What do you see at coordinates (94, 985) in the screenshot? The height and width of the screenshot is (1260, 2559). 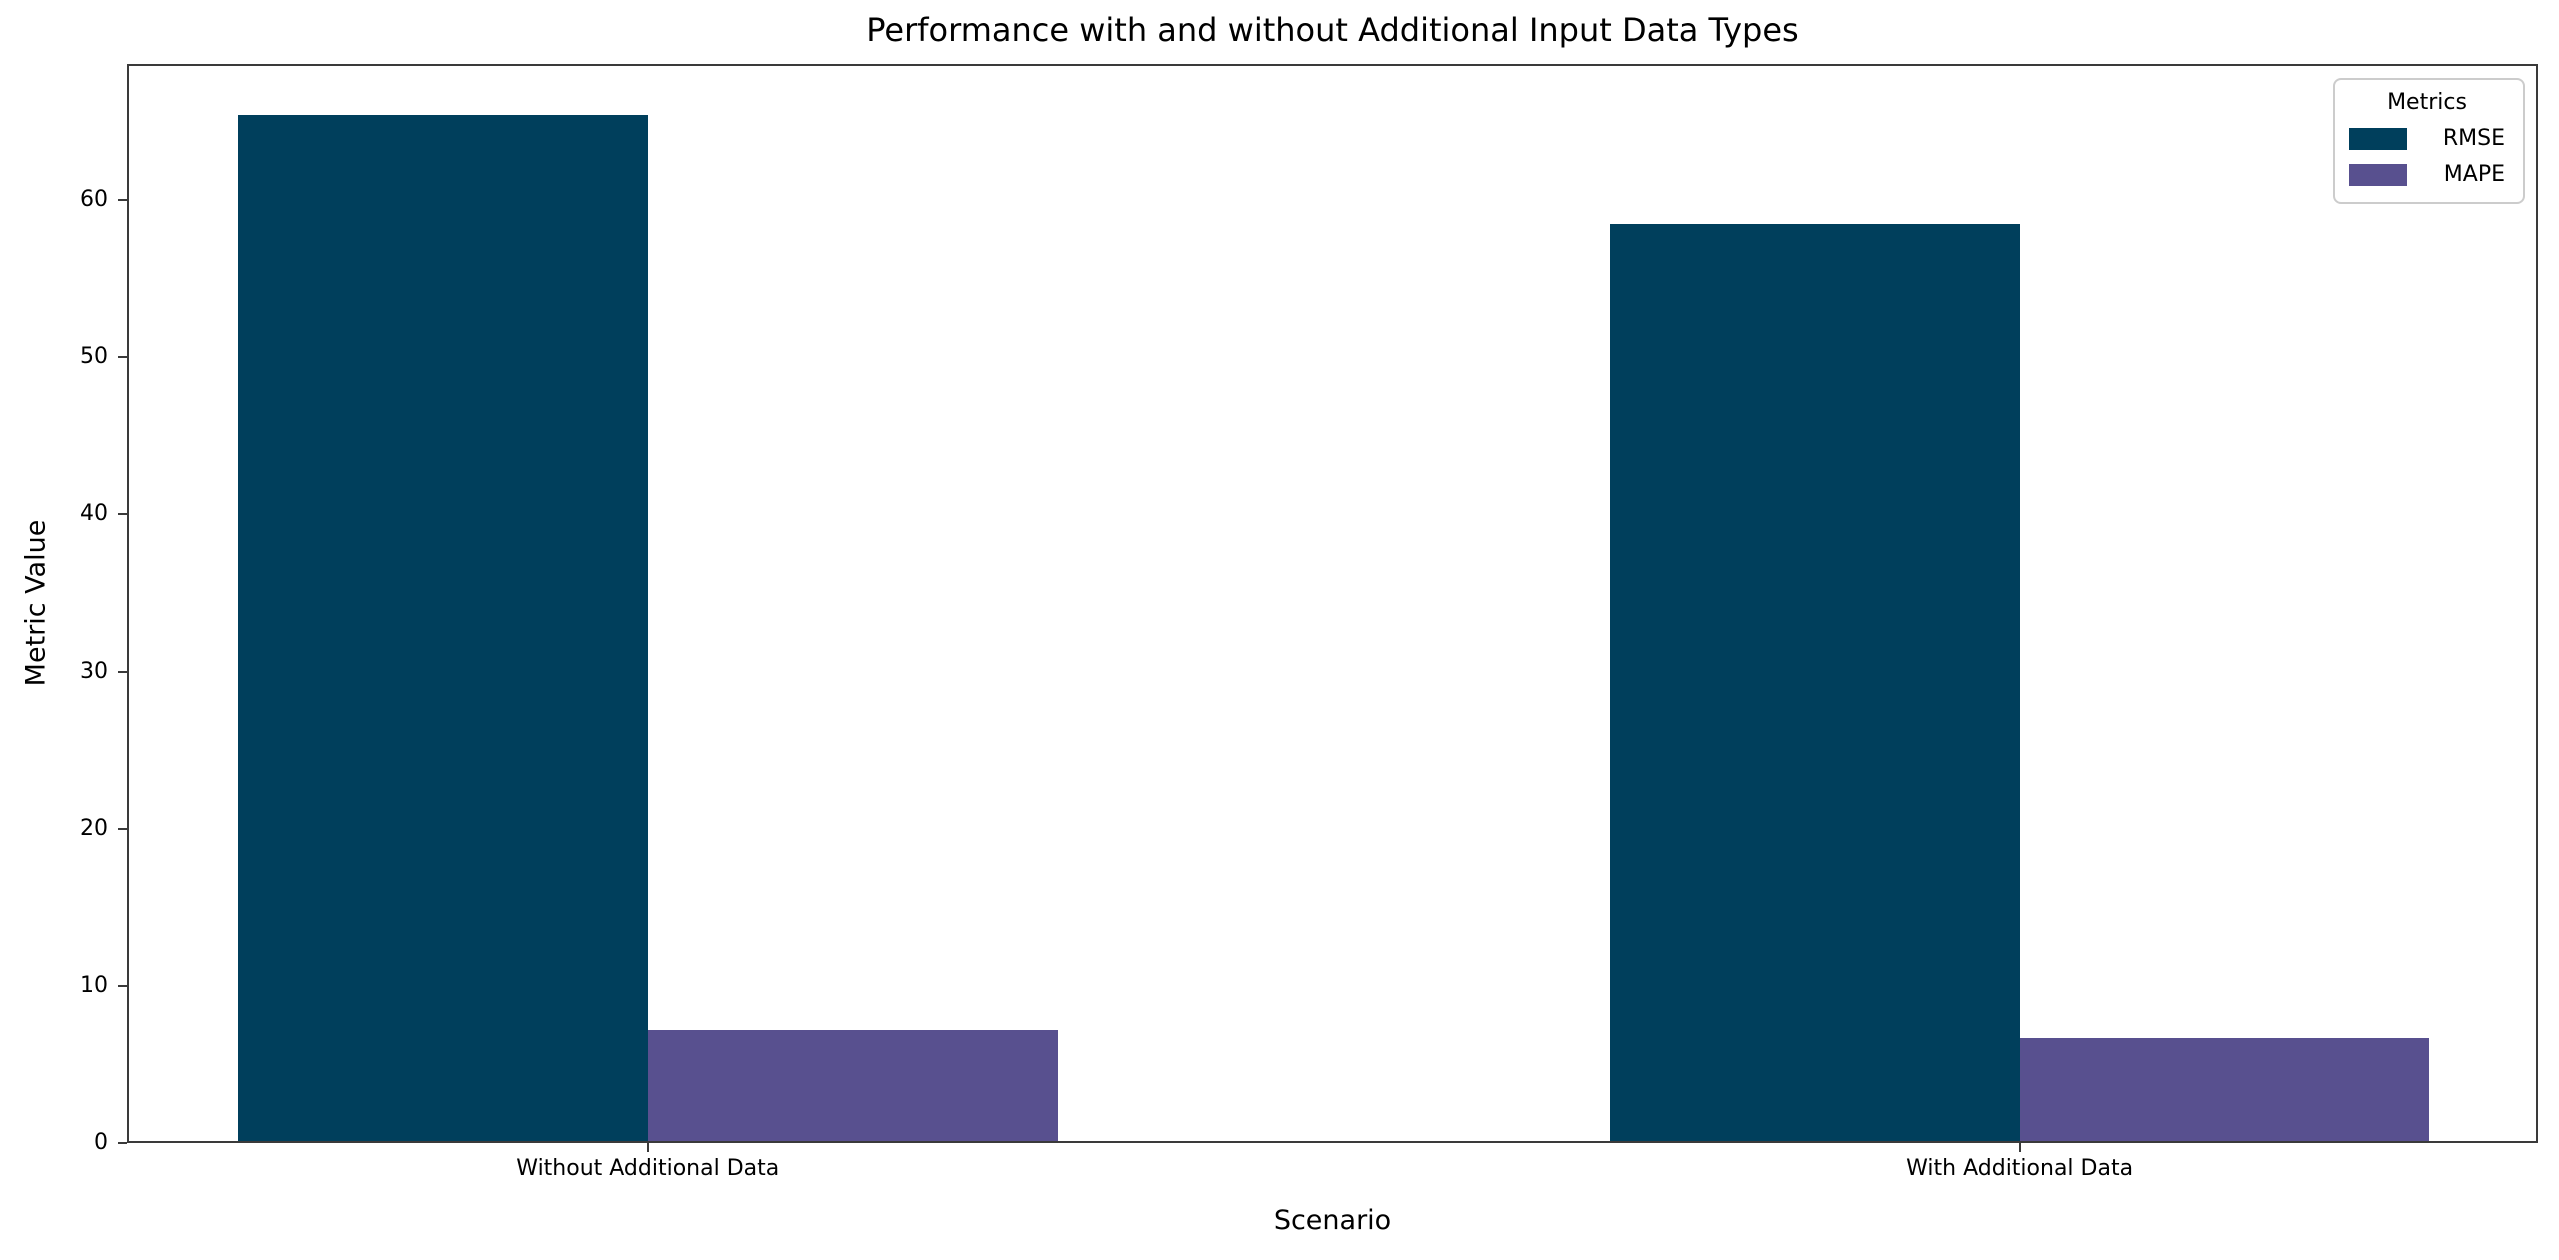 I see `y-tick-label: 10` at bounding box center [94, 985].